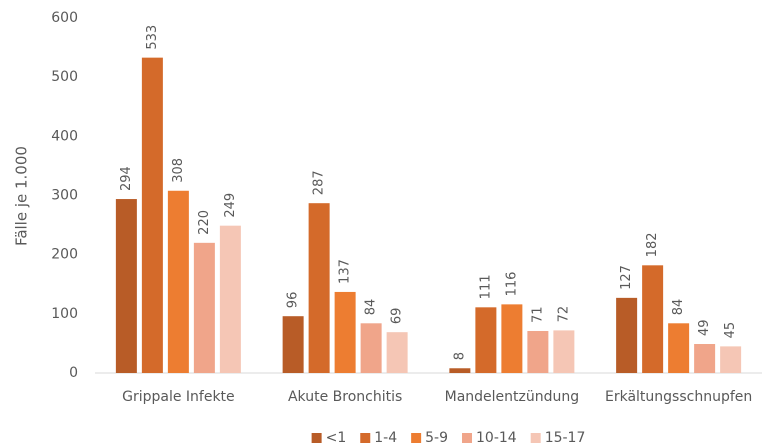  I want to click on legend-label: 1-4, so click(385, 438).